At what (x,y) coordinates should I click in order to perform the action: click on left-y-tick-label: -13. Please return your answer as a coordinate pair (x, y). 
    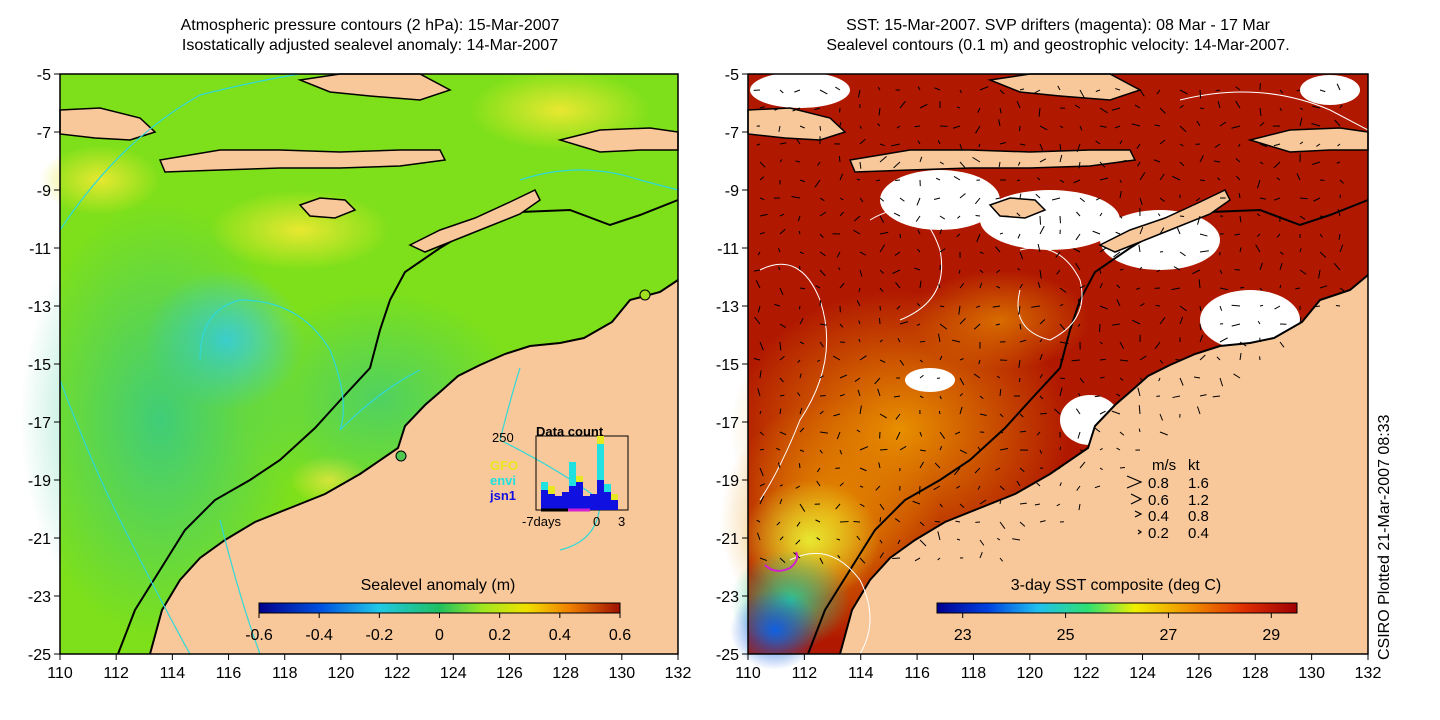
    Looking at the image, I should click on (39, 307).